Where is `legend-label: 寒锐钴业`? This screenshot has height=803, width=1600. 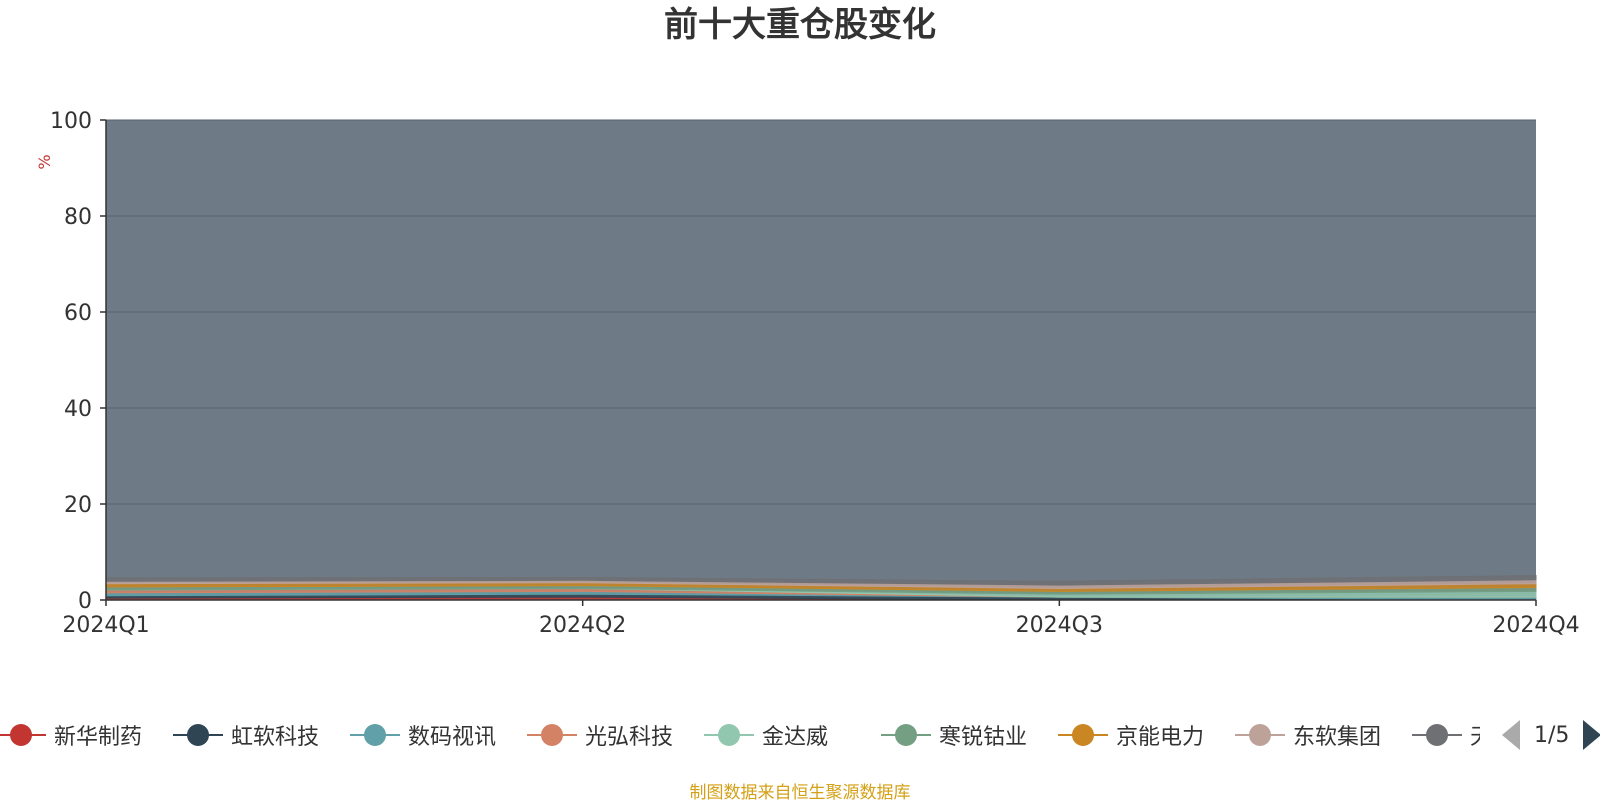
legend-label: 寒锐钴业 is located at coordinates (983, 737).